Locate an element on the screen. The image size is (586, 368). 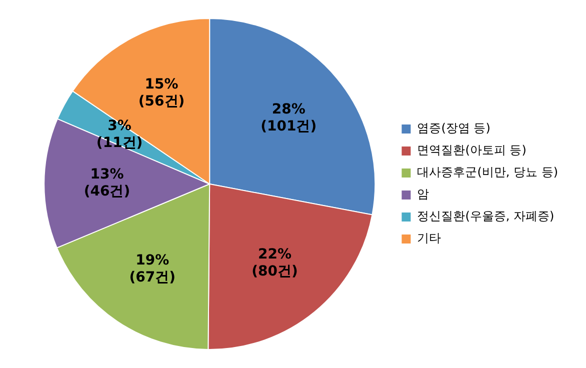
data-label: 19% (67건) is located at coordinates (152, 269).